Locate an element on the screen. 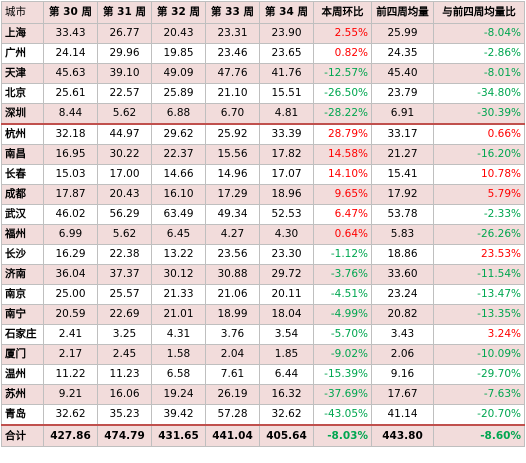 Image resolution: width=526 pixels, height=463 pixels. row-city: 厦门 is located at coordinates (22, 354).